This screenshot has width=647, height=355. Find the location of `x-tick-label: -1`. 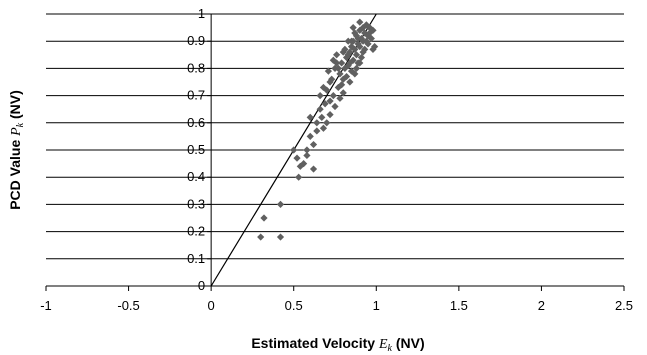

x-tick-label: -1 is located at coordinates (46, 305).